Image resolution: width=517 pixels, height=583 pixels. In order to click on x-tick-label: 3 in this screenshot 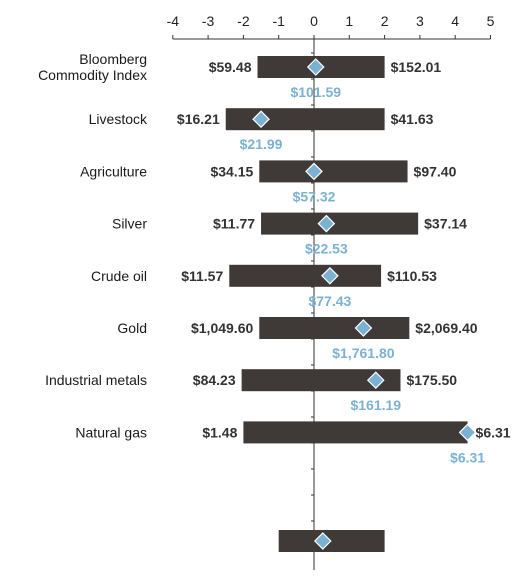, I will do `click(420, 21)`.